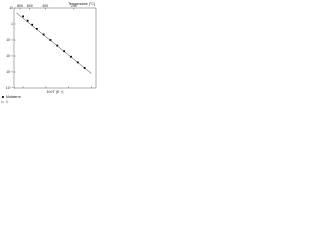  What do you see at coordinates (30, 6) in the screenshot?
I see `top-tick-label: 600` at bounding box center [30, 6].